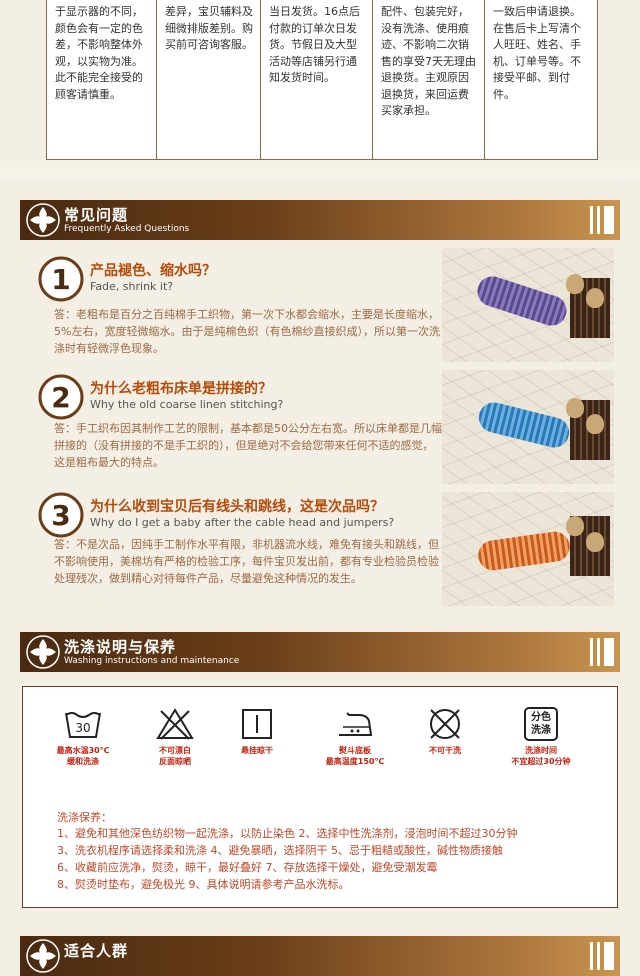 The height and width of the screenshot is (976, 640). Describe the element at coordinates (257, 724) in the screenshot. I see `hang-dry-icon` at that location.